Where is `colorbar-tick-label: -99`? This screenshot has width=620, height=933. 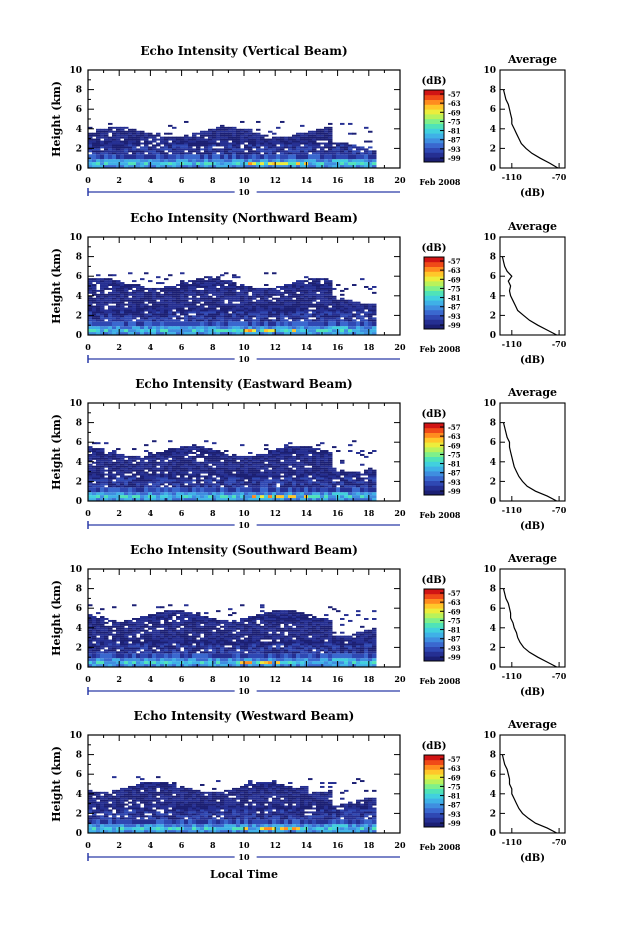 colorbar-tick-label: -99 is located at coordinates (454, 158).